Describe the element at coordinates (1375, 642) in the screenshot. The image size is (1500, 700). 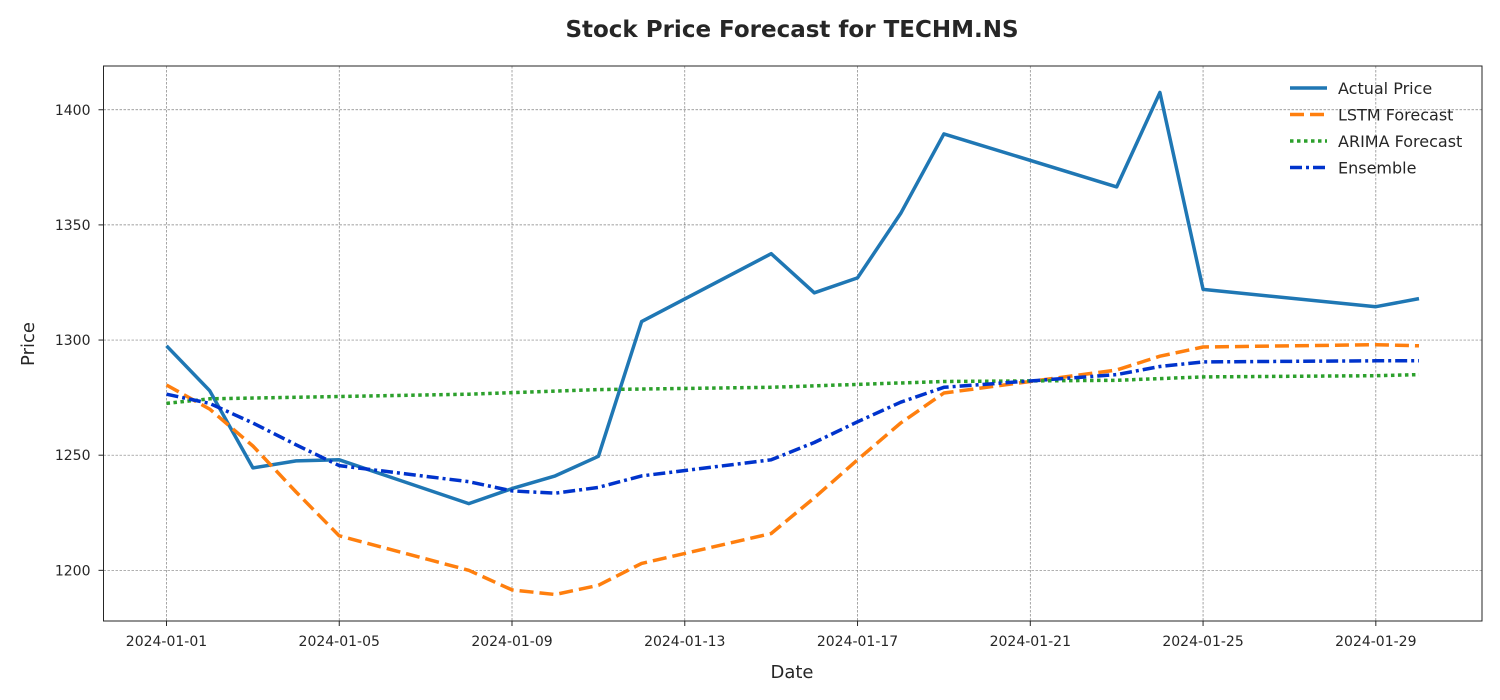
I see `x-tick-label: 2024-01-29` at that location.